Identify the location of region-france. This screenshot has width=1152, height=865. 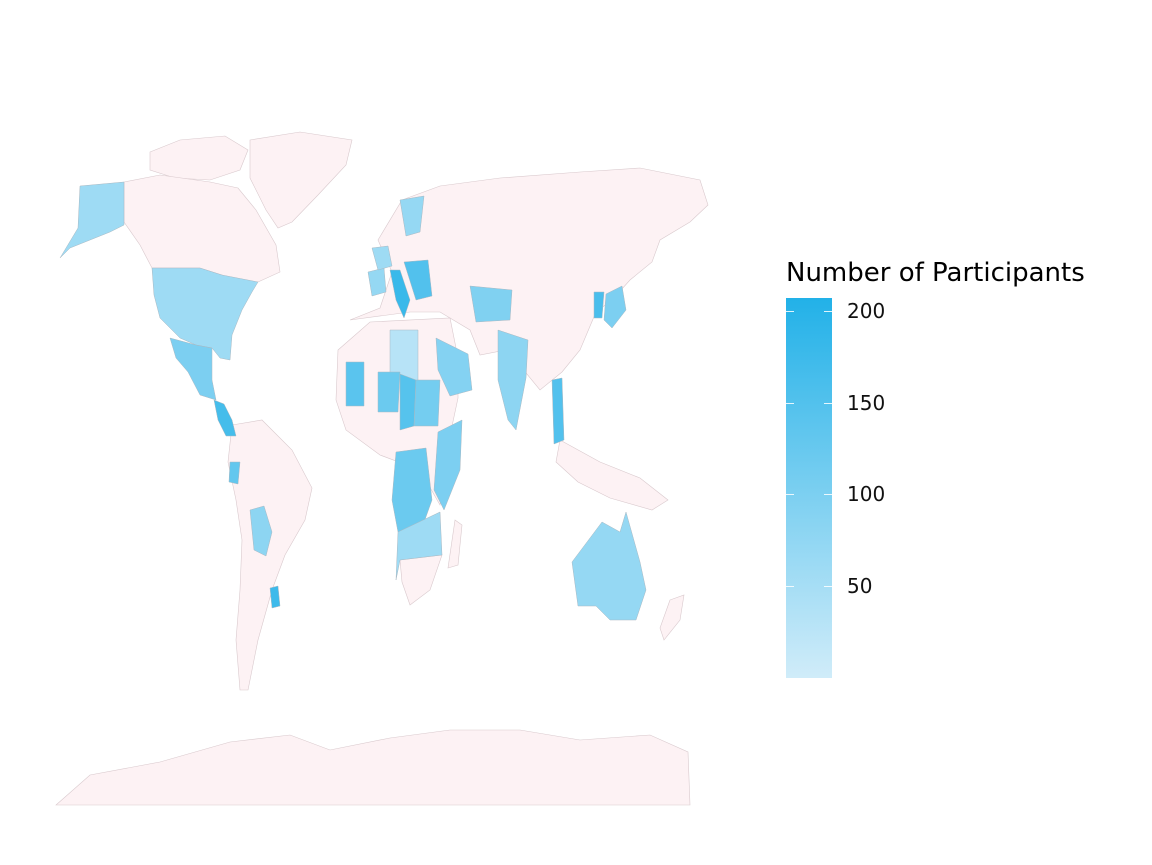
(382, 258).